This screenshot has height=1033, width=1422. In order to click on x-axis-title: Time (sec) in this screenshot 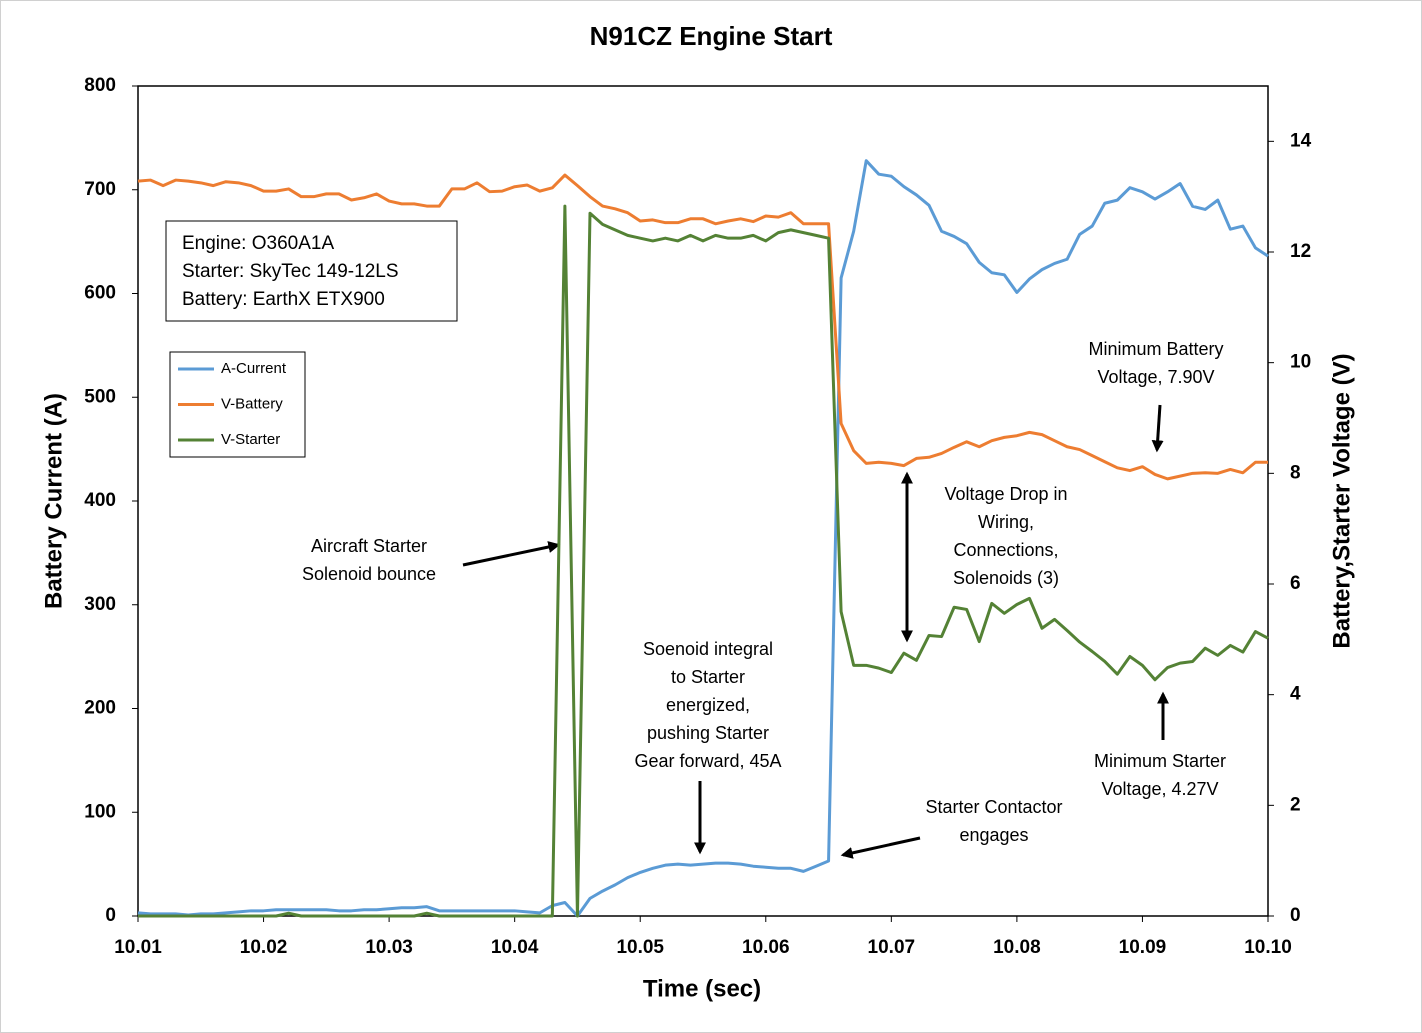, I will do `click(702, 988)`.